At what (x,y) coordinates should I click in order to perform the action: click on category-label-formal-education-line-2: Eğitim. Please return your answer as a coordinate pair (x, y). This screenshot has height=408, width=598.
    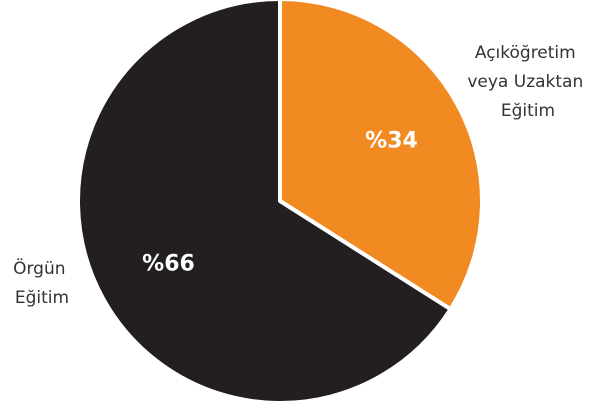
    Looking at the image, I should click on (42, 298).